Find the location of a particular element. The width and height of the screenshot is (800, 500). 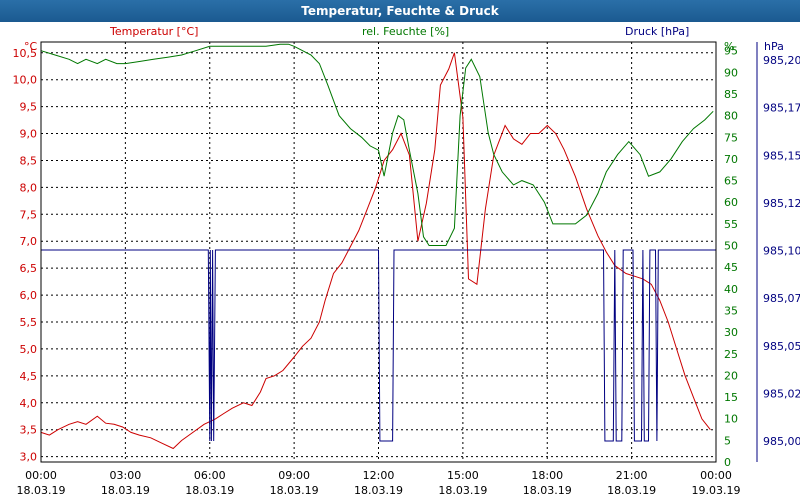

y-right1-tick-label: 65 is located at coordinates (731, 181).